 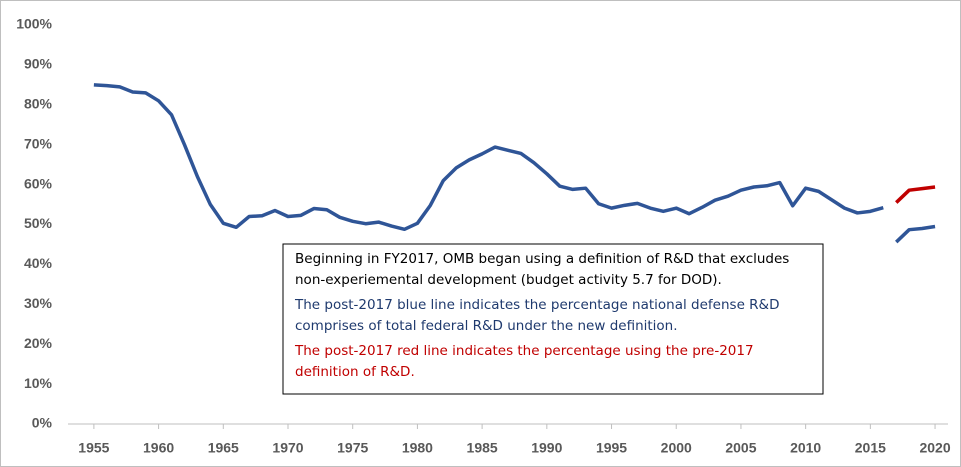 I want to click on x-tick-label: 1980, so click(x=417, y=448).